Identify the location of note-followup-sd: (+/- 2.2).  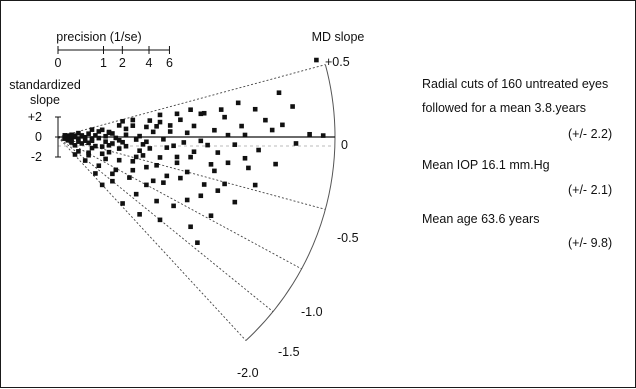
(590, 134).